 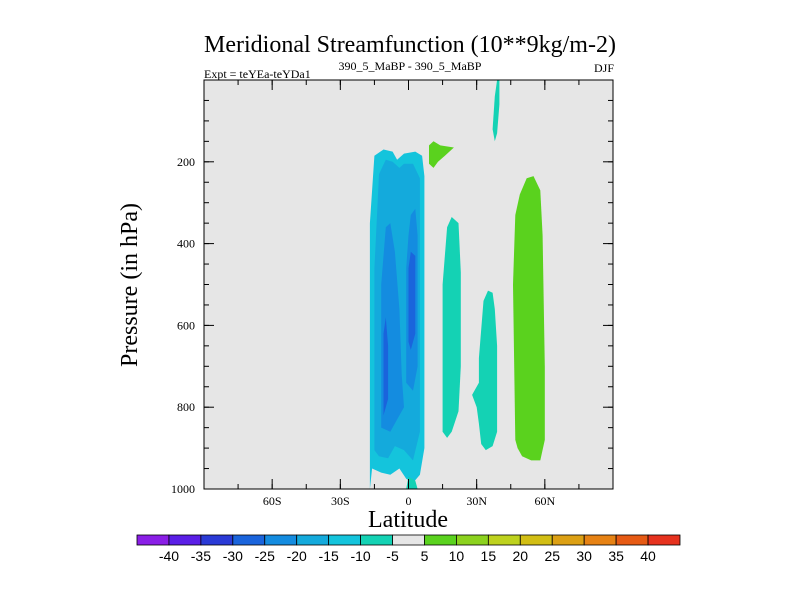 What do you see at coordinates (457, 556) in the screenshot?
I see `colorbar-label: 10` at bounding box center [457, 556].